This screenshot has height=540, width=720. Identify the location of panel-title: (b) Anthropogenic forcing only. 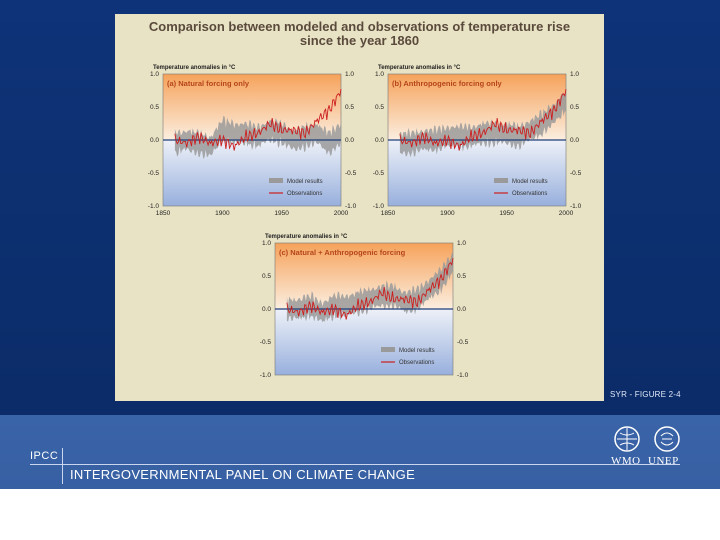
(447, 83).